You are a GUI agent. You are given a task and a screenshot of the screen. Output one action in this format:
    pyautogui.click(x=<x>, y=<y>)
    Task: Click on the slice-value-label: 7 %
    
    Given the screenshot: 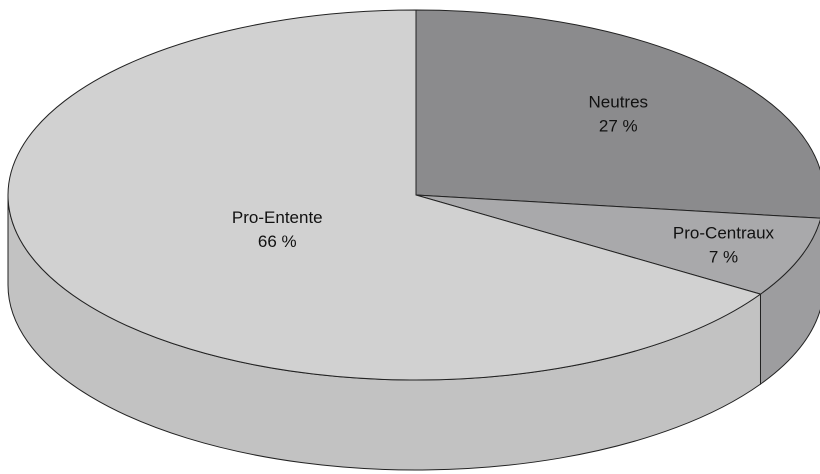 What is the action you would take?
    pyautogui.click(x=723, y=257)
    